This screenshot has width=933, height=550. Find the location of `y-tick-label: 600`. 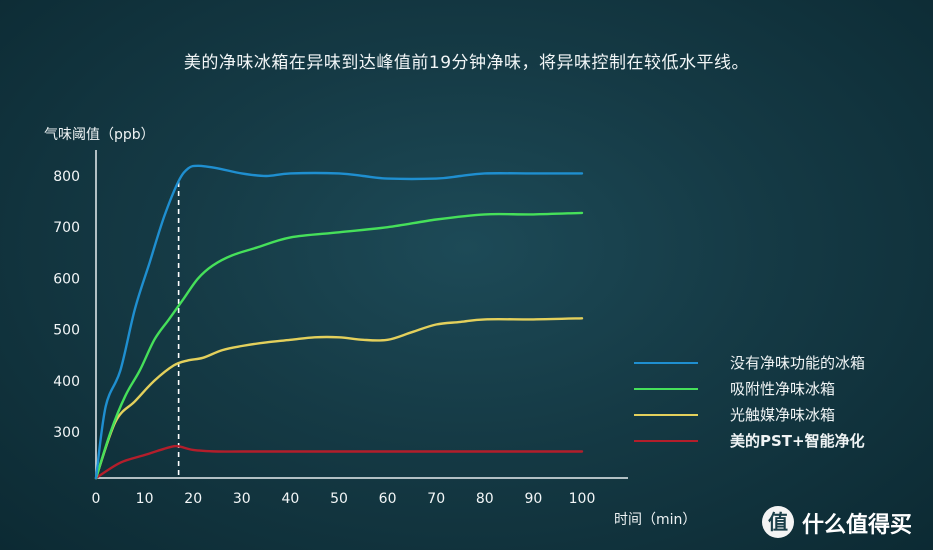

y-tick-label: 600 is located at coordinates (66, 279).